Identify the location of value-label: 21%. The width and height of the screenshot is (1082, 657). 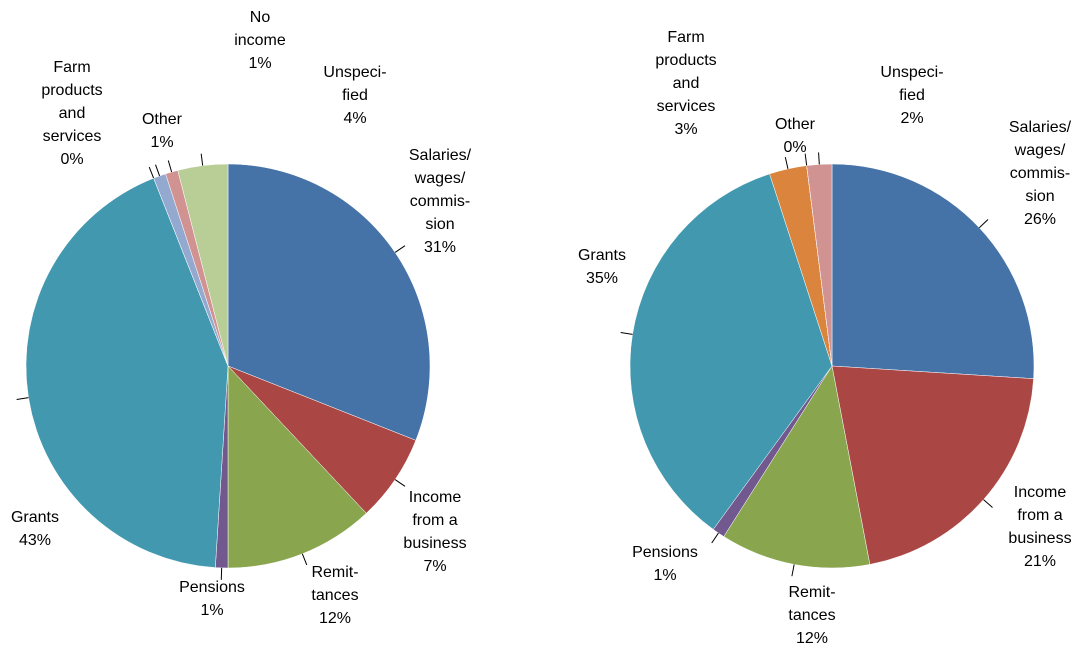
(1040, 561).